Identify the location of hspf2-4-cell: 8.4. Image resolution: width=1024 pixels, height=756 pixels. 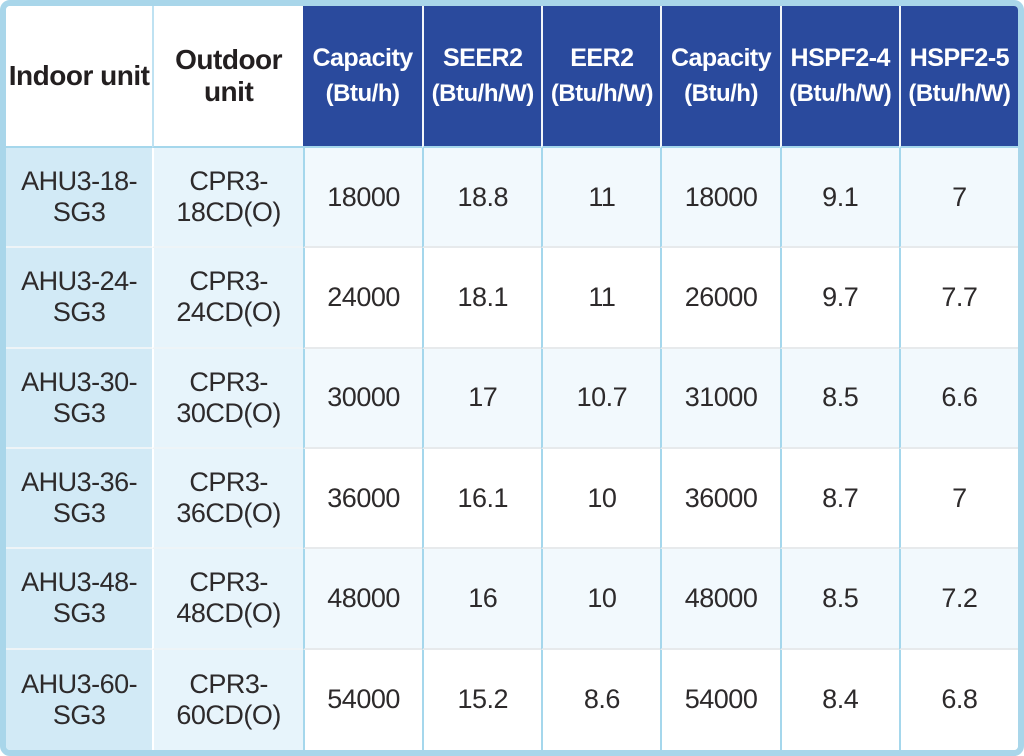
(839, 699).